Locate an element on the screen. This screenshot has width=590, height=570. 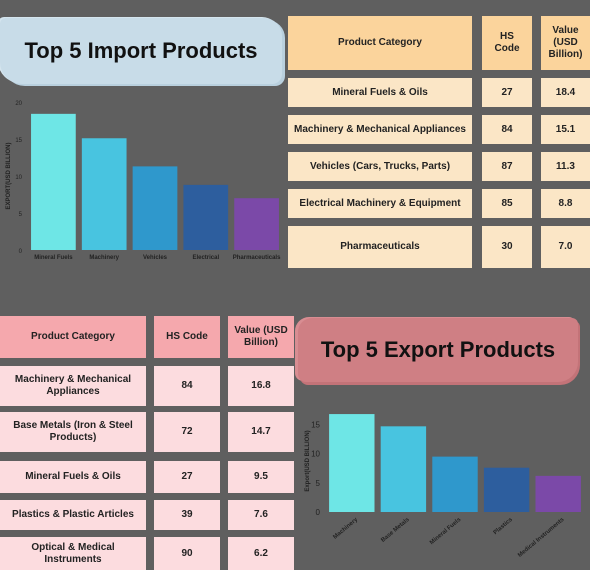
export-row-3-category: Mineral Fuels & Oils is located at coordinates (73, 477).